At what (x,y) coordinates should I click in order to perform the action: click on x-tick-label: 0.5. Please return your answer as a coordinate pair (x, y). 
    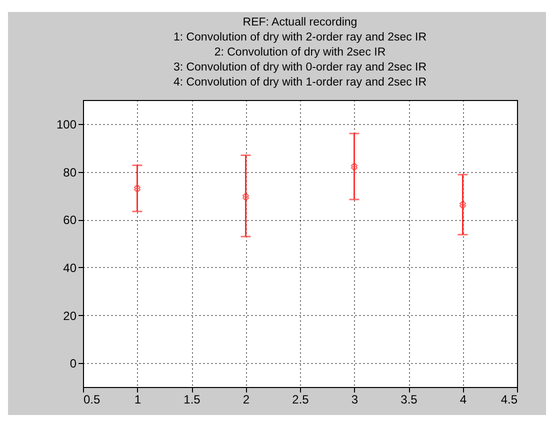
    Looking at the image, I should click on (92, 399).